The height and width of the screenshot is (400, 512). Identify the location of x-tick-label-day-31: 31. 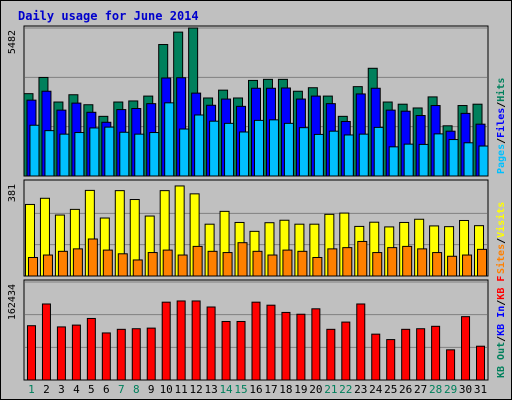
(480, 389).